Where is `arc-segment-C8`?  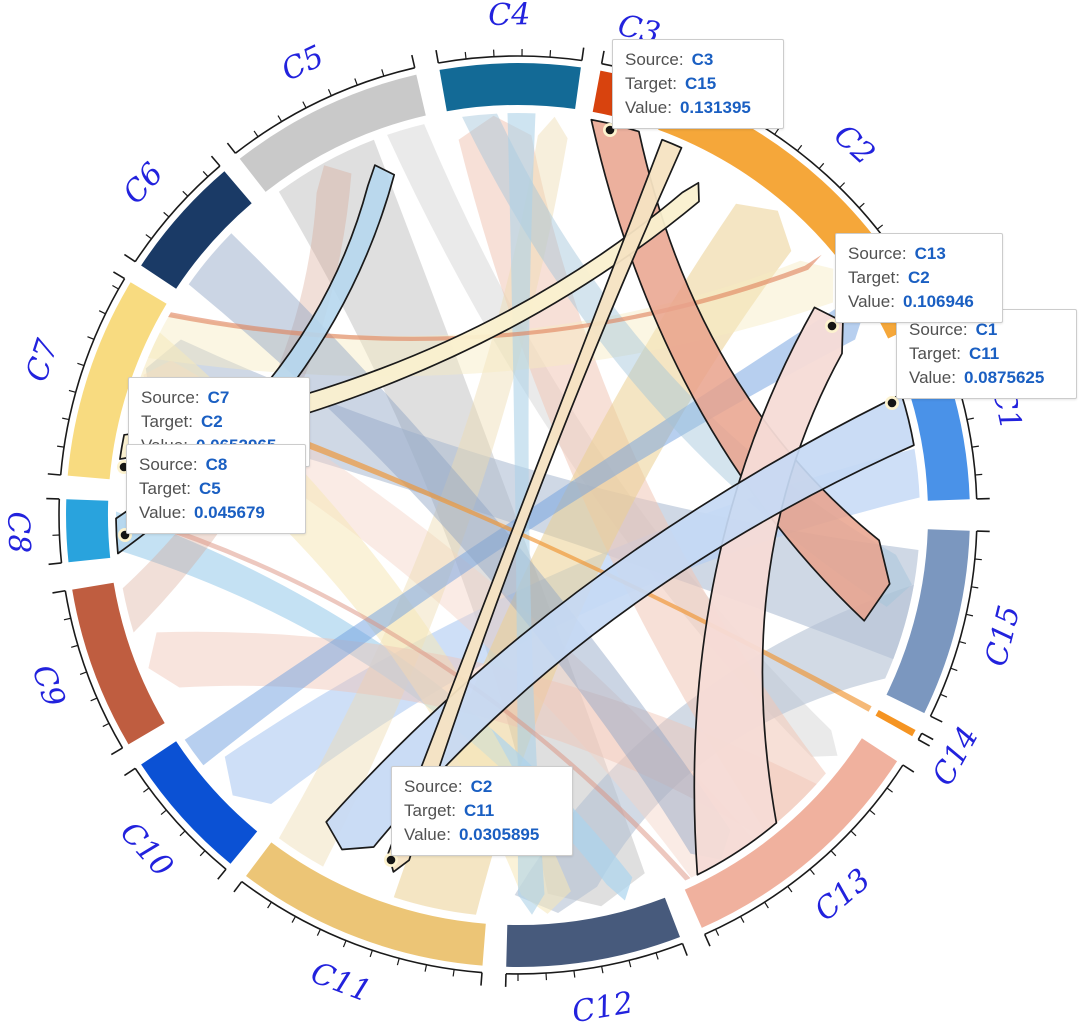 arc-segment-C8 is located at coordinates (88, 531).